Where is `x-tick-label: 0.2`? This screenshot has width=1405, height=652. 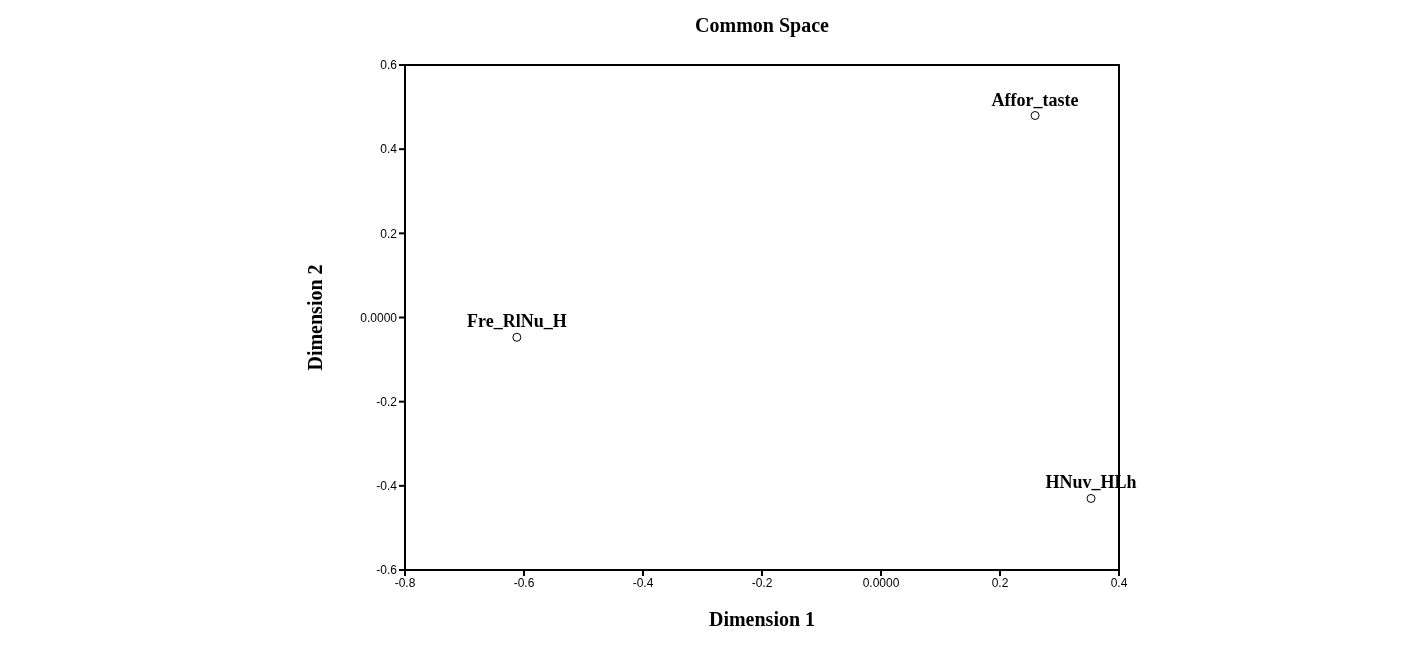 x-tick-label: 0.2 is located at coordinates (1000, 582).